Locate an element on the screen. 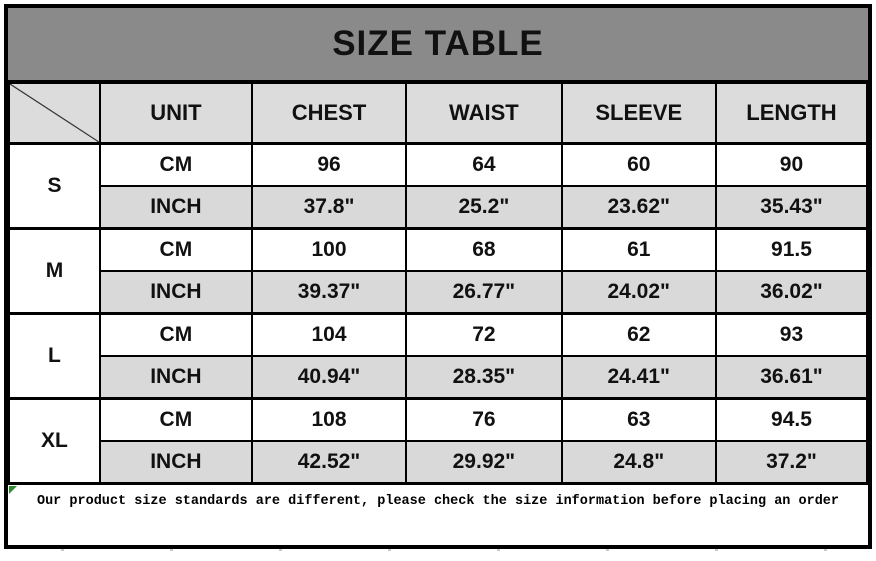 The height and width of the screenshot is (561, 876). column-header-unit: UNIT is located at coordinates (175, 113).